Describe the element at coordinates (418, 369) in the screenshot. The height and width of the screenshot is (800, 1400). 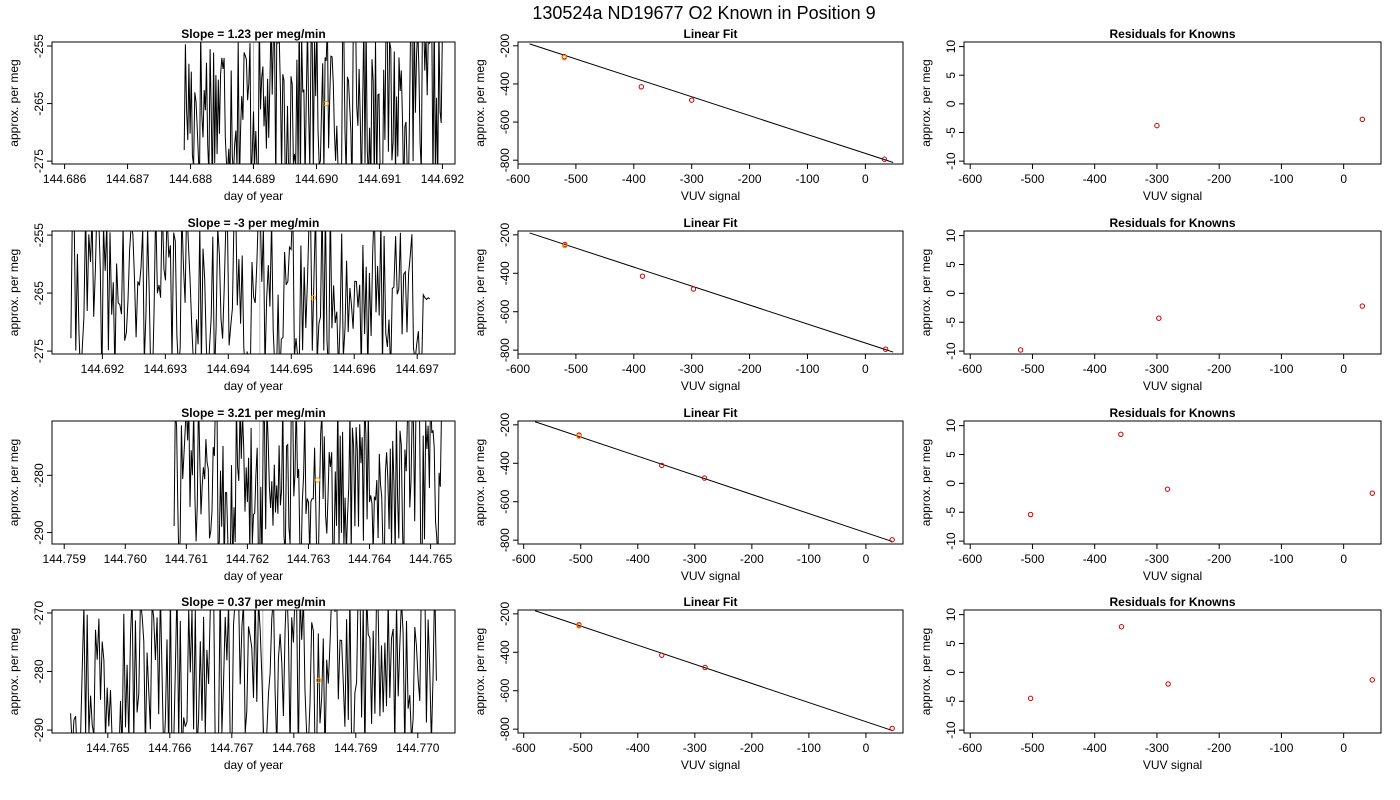
I see `x-tick-label: 144.697` at that location.